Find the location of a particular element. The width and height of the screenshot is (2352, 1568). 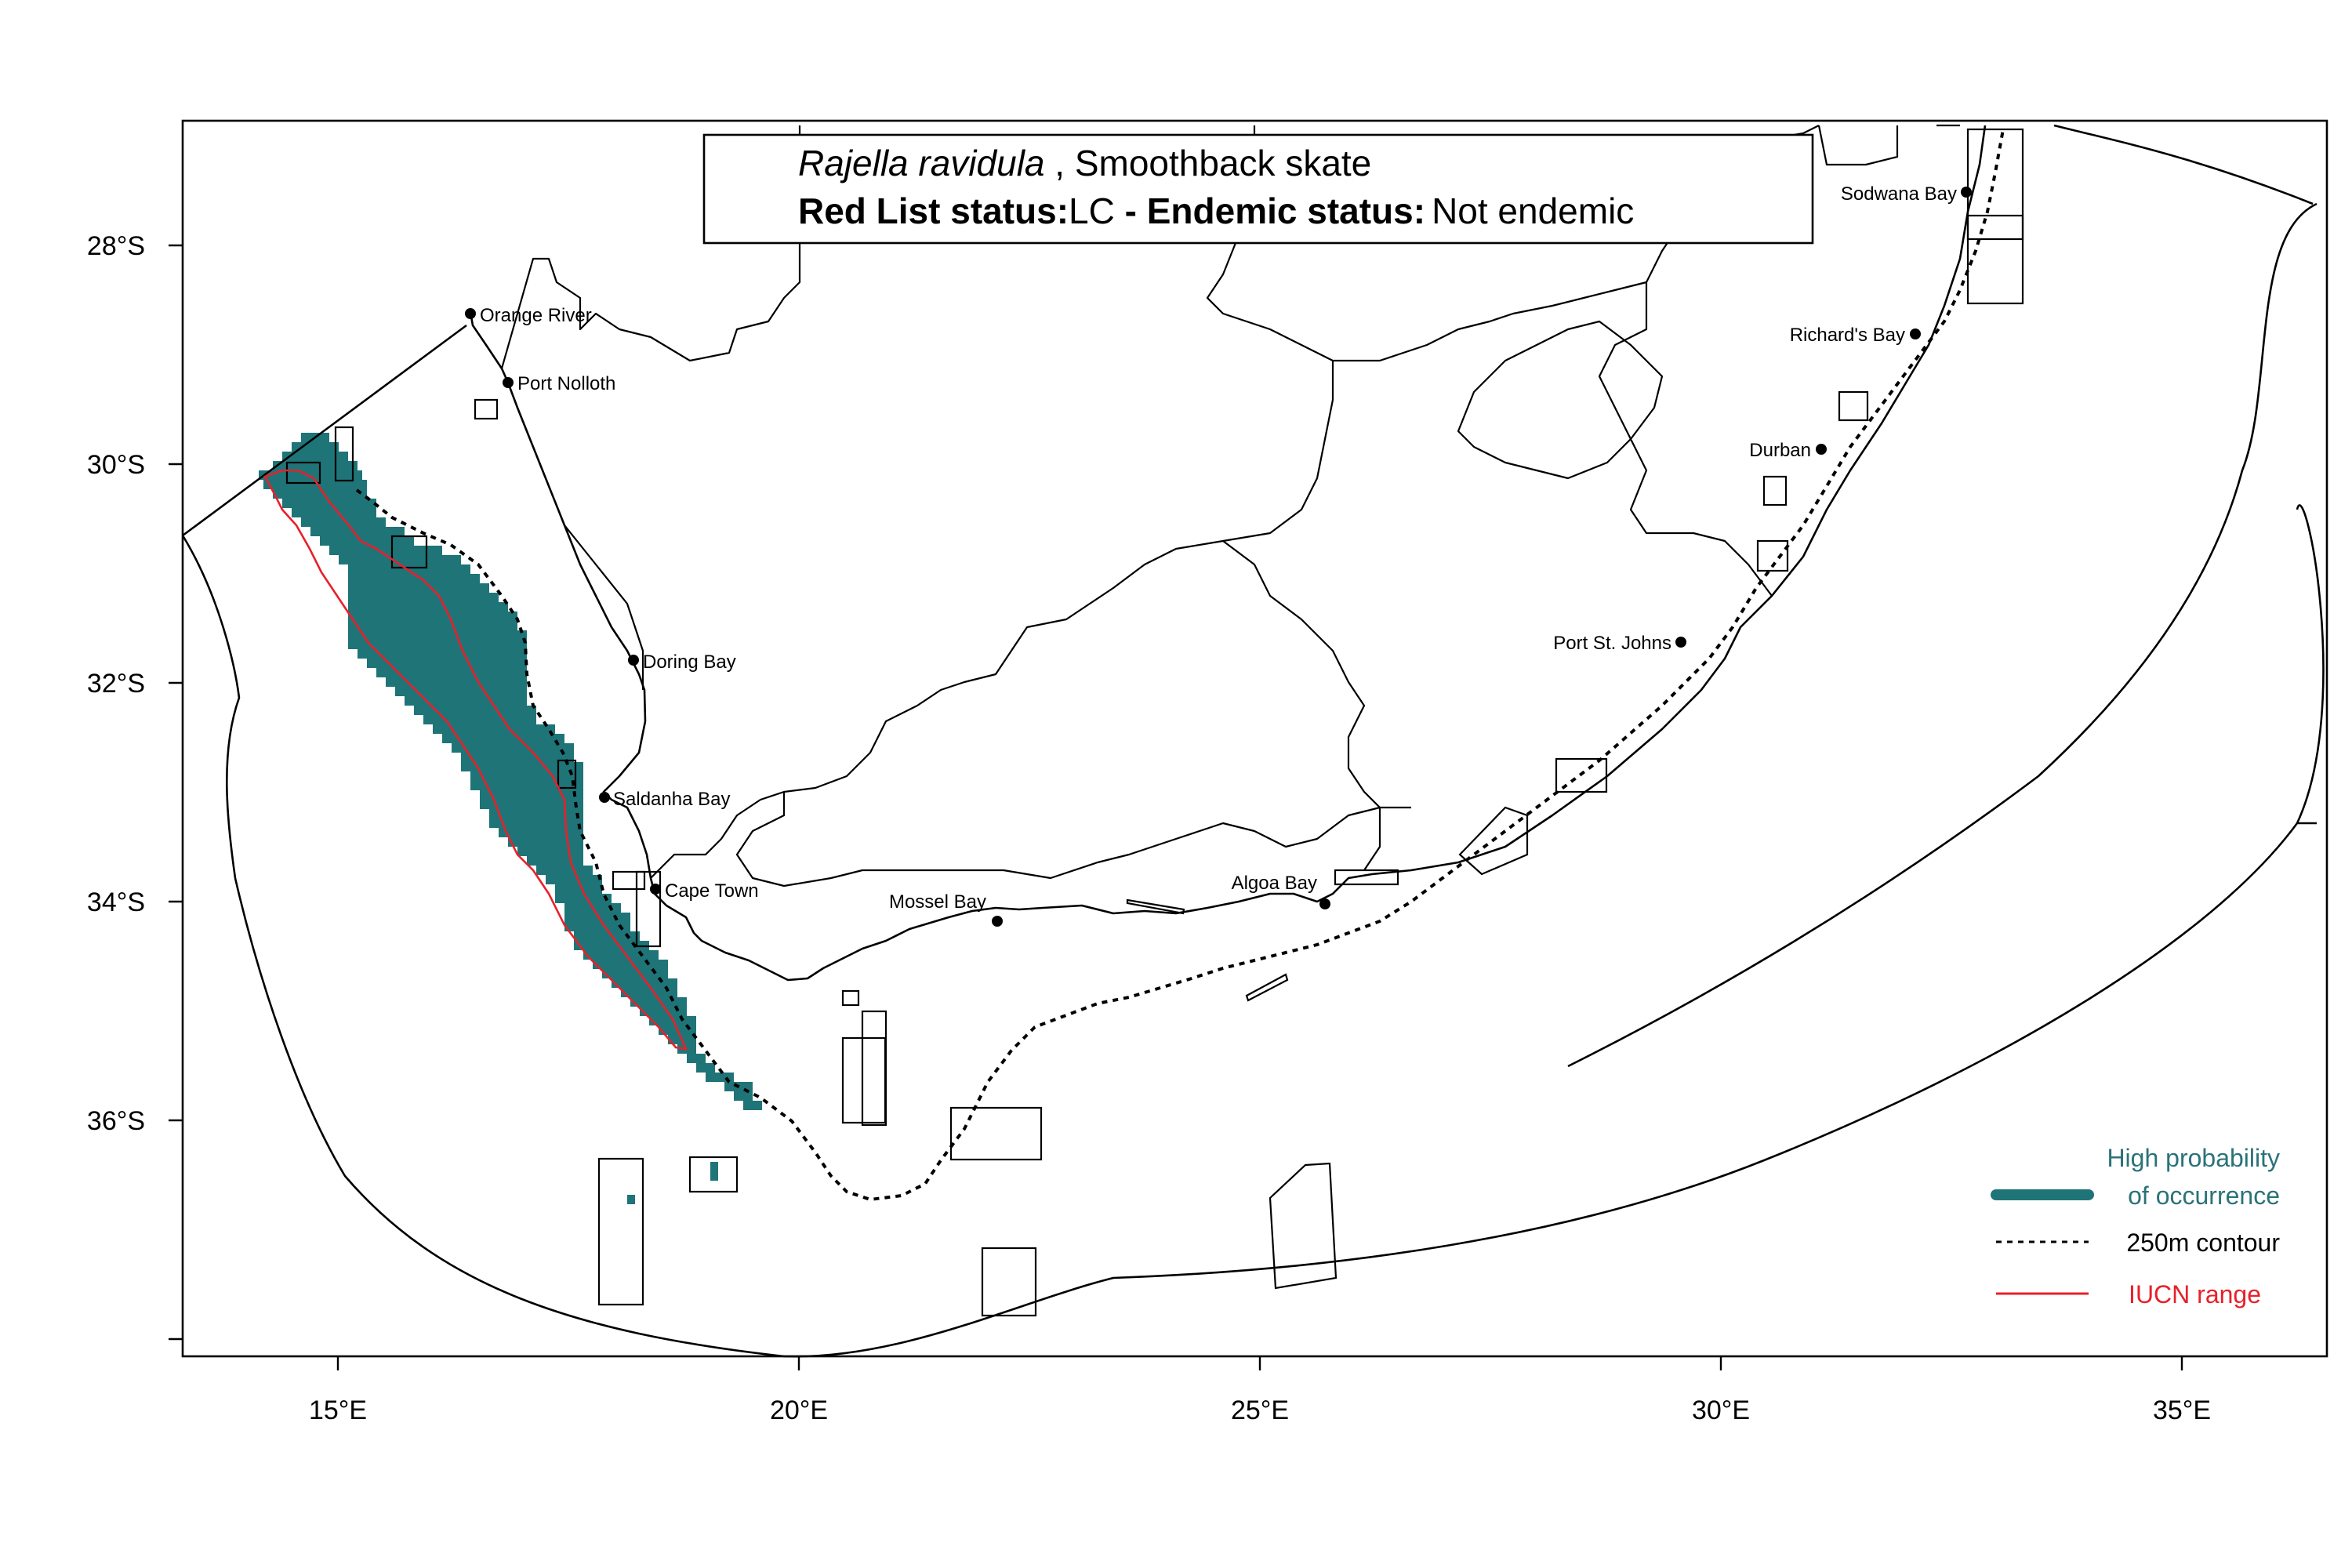

town-doring-bay: Doring Bay is located at coordinates (689, 662).